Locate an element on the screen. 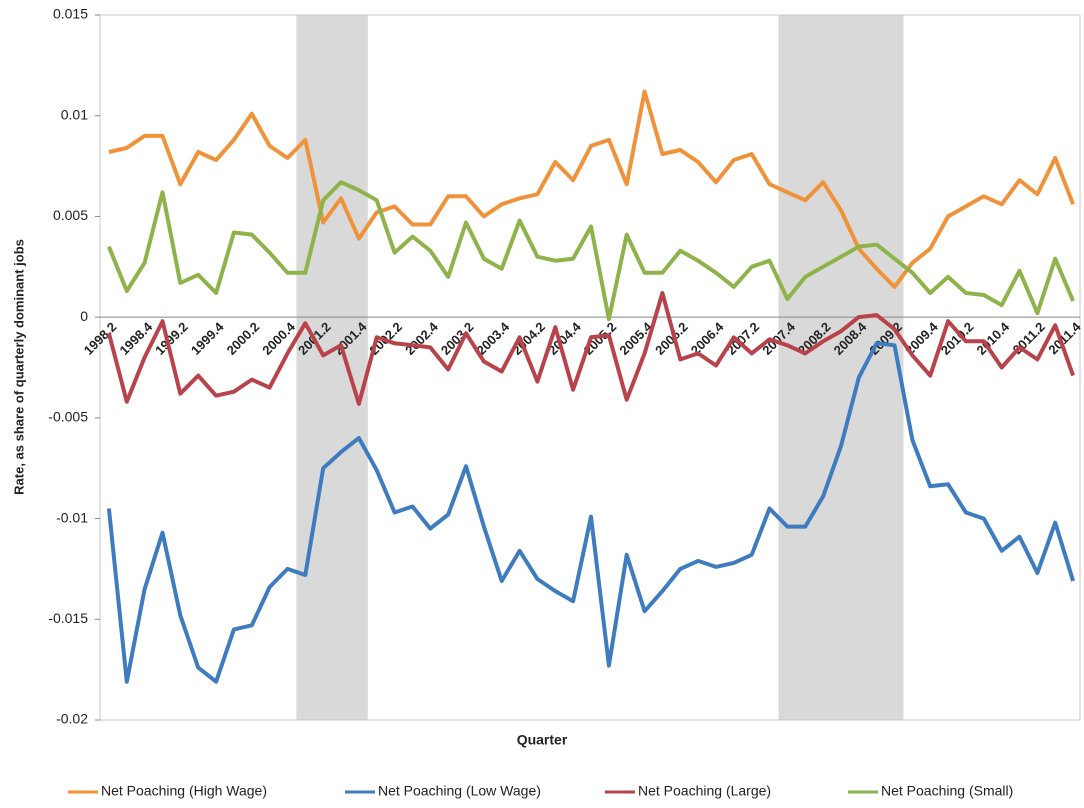 This screenshot has height=808, width=1084. series-line is located at coordinates (590, 348).